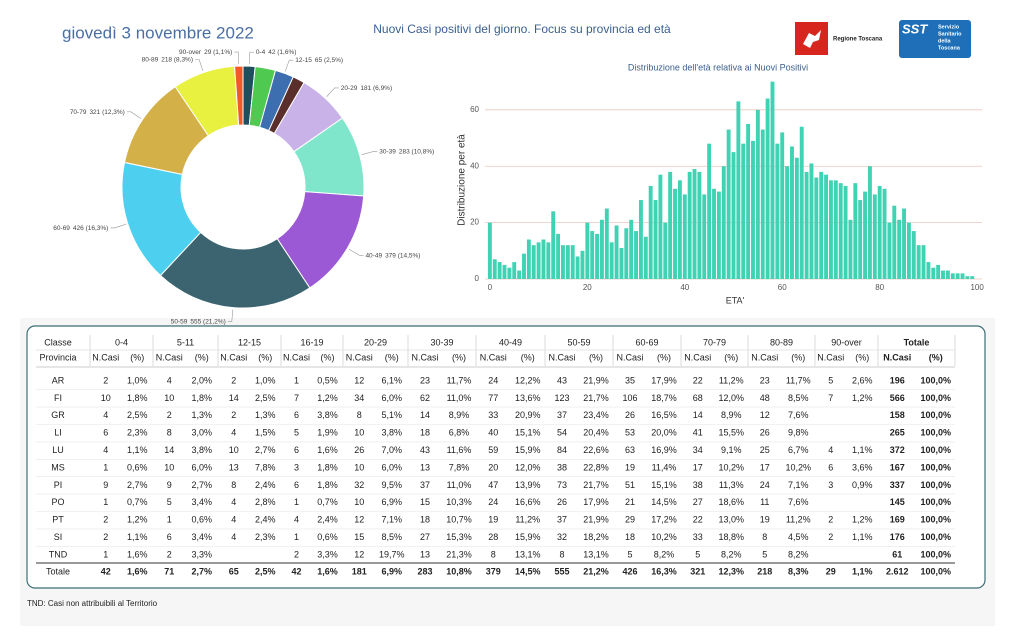 This screenshot has width=1011, height=642. I want to click on table-cell: 158, so click(897, 415).